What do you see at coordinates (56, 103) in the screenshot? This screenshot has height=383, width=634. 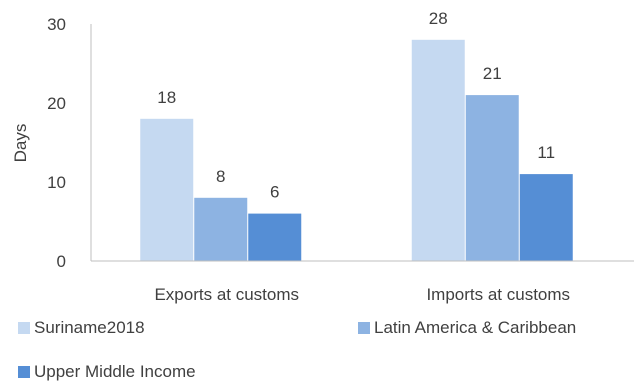 I see `y-tick-label: 20` at bounding box center [56, 103].